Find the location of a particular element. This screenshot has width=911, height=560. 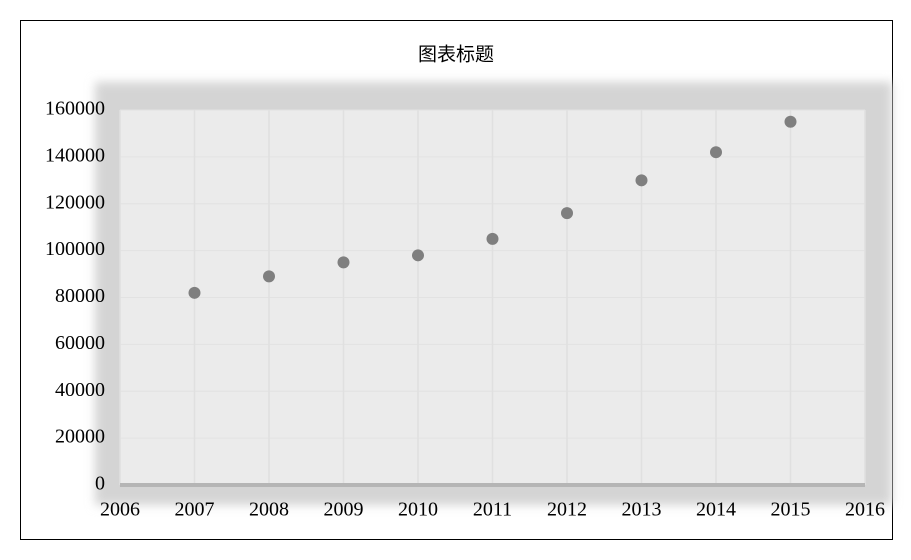

y-tick-label: 0 is located at coordinates (100, 484).